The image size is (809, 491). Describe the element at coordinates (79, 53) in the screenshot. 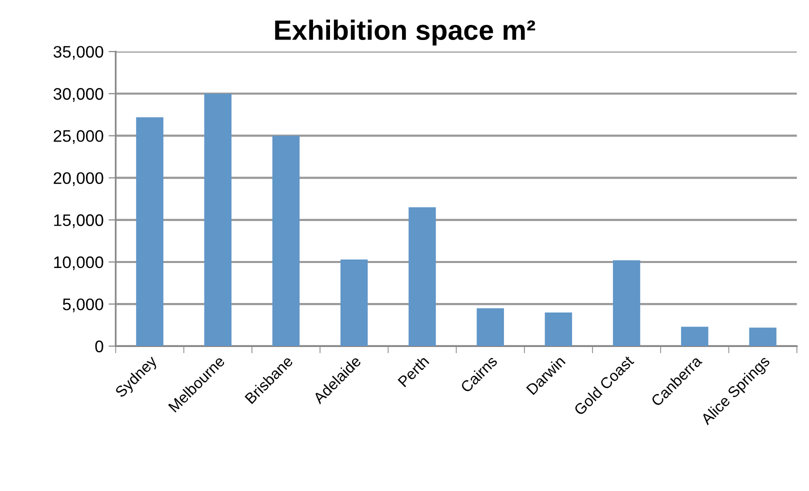

I see `y-tick-label: 35,000` at that location.